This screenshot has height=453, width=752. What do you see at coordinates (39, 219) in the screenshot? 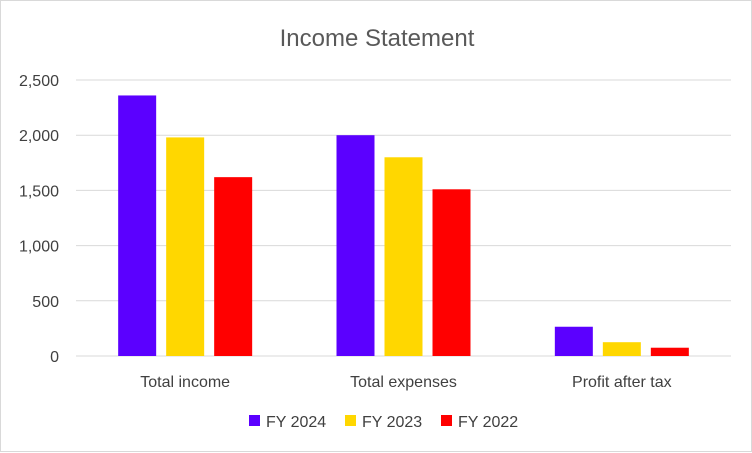
I see `y-axis-ticks: 0 500 1,000 1,500 2,000 2,500` at bounding box center [39, 219].